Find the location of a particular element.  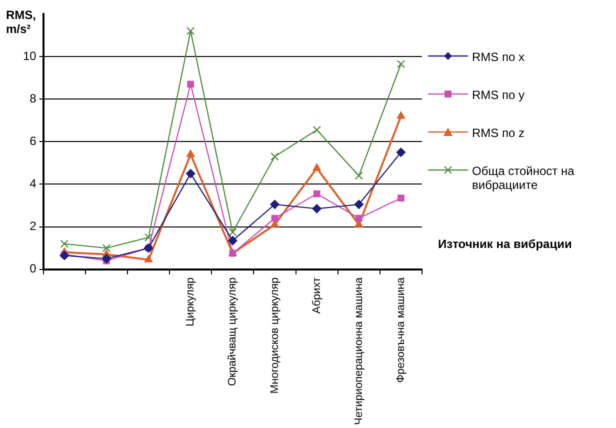

legend-label: RMS по z is located at coordinates (498, 133).